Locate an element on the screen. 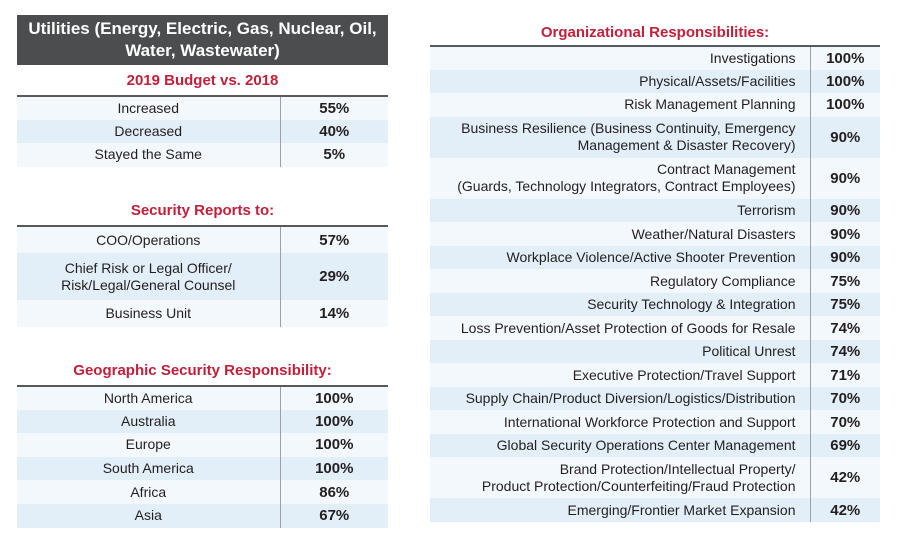 Image resolution: width=900 pixels, height=550 pixels. row-label: COO/Operations is located at coordinates (148, 239).